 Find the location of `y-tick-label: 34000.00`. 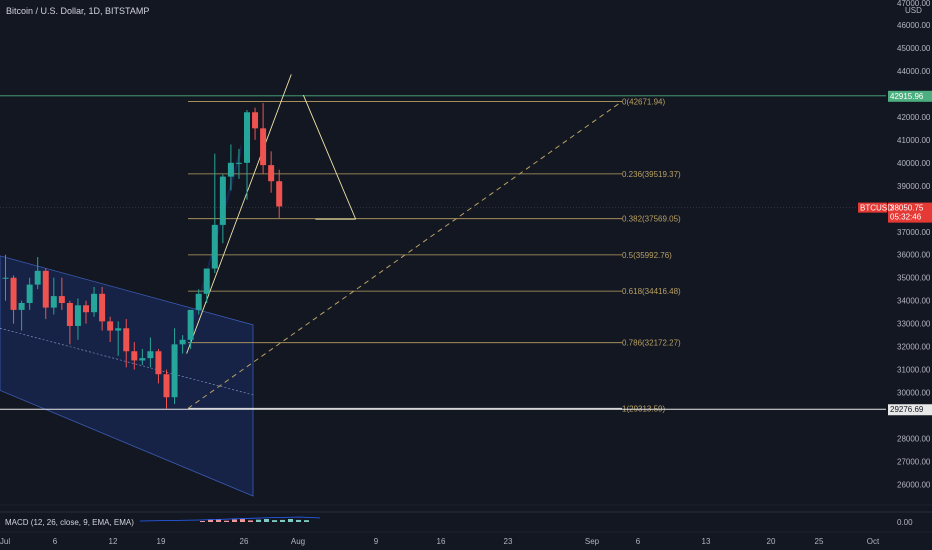

y-tick-label: 34000.00 is located at coordinates (914, 301).